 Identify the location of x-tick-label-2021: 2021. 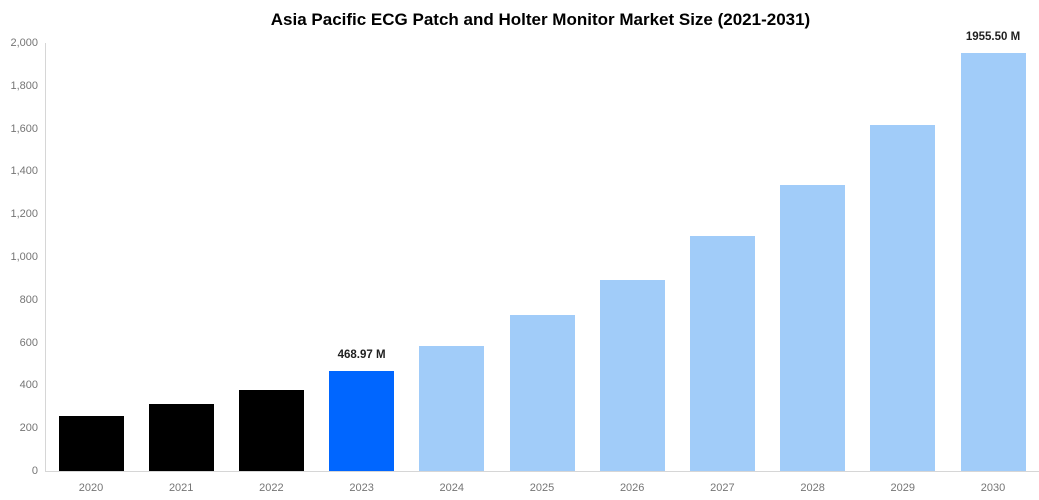
(181, 488).